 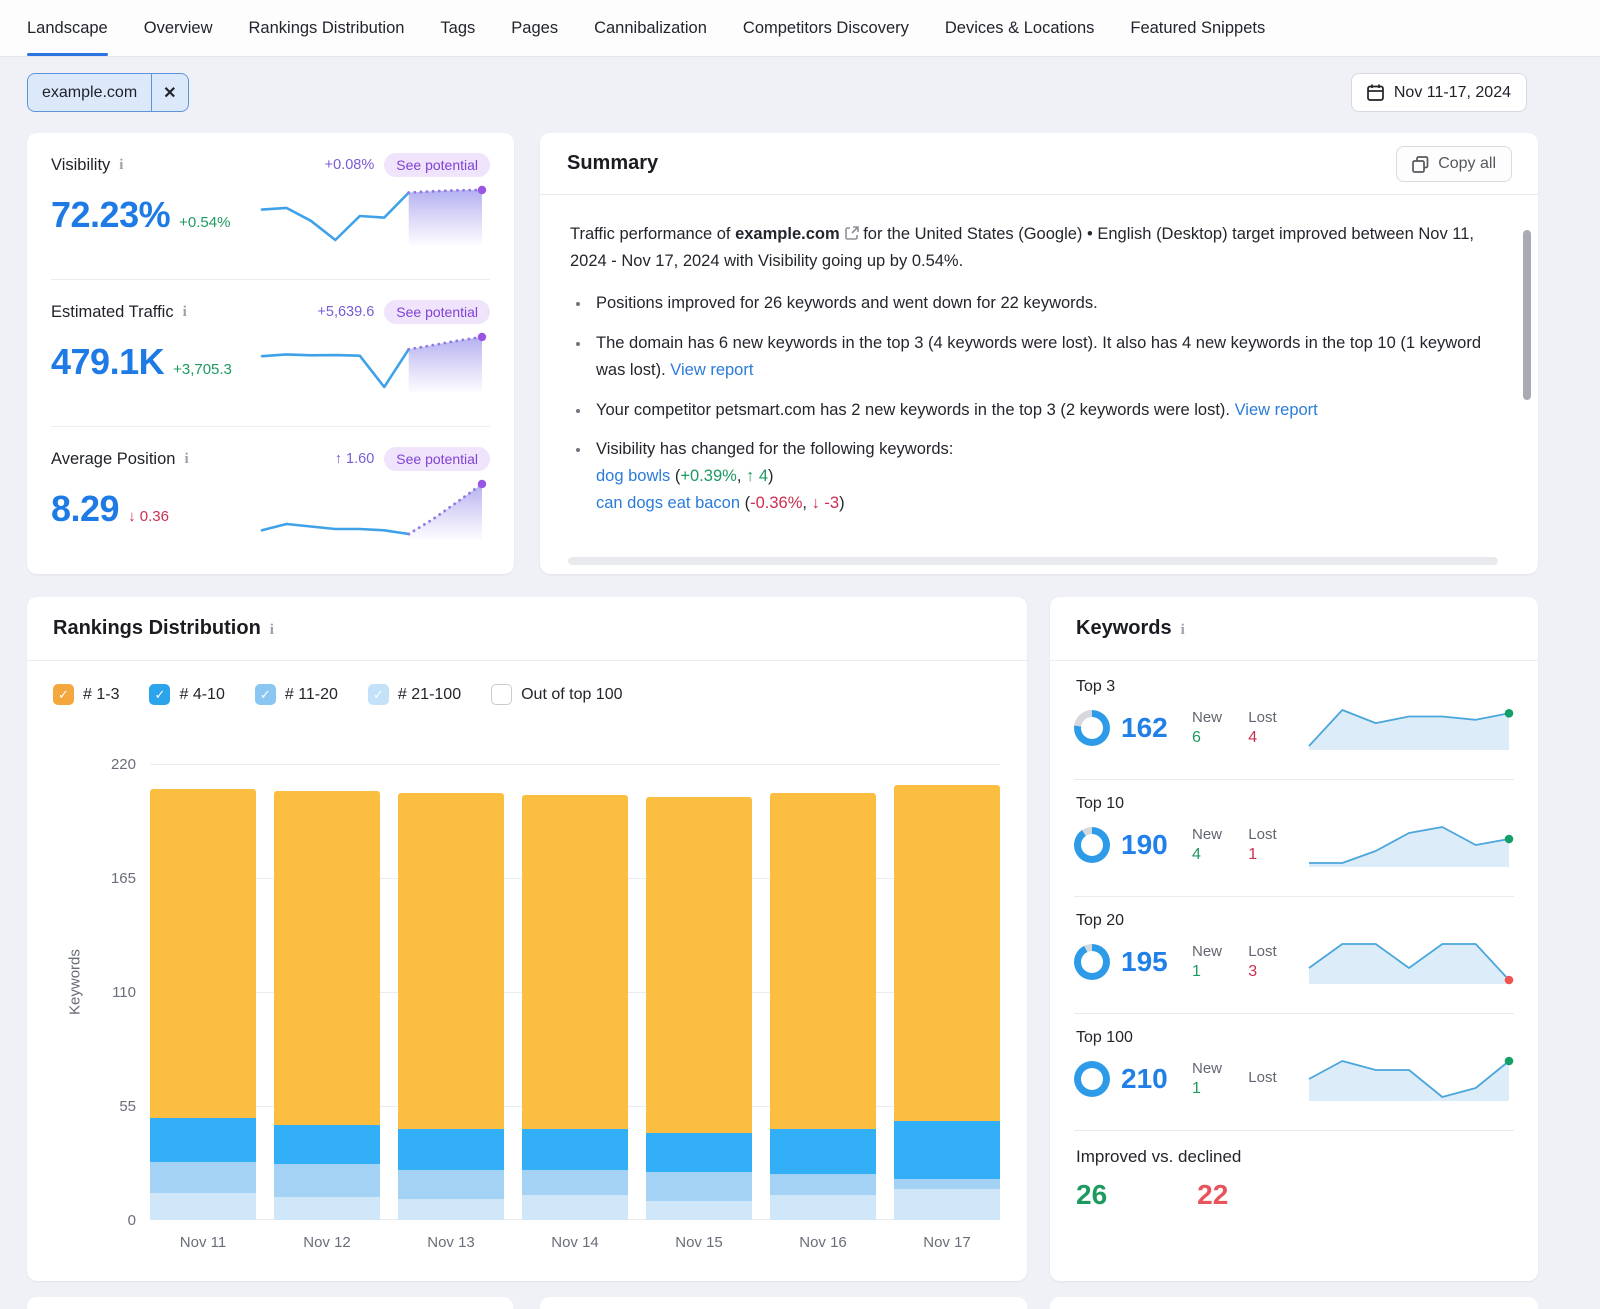 I want to click on tab-tags: Tags, so click(x=458, y=27).